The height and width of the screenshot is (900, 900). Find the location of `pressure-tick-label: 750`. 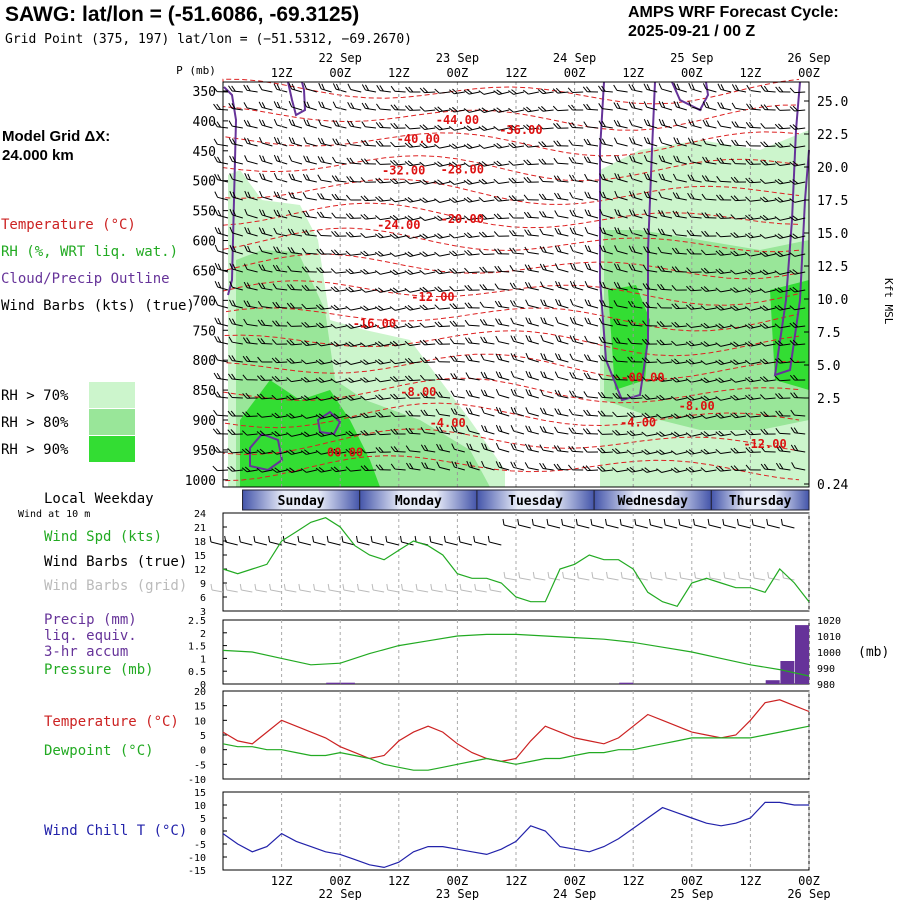

pressure-tick-label: 750 is located at coordinates (204, 331).